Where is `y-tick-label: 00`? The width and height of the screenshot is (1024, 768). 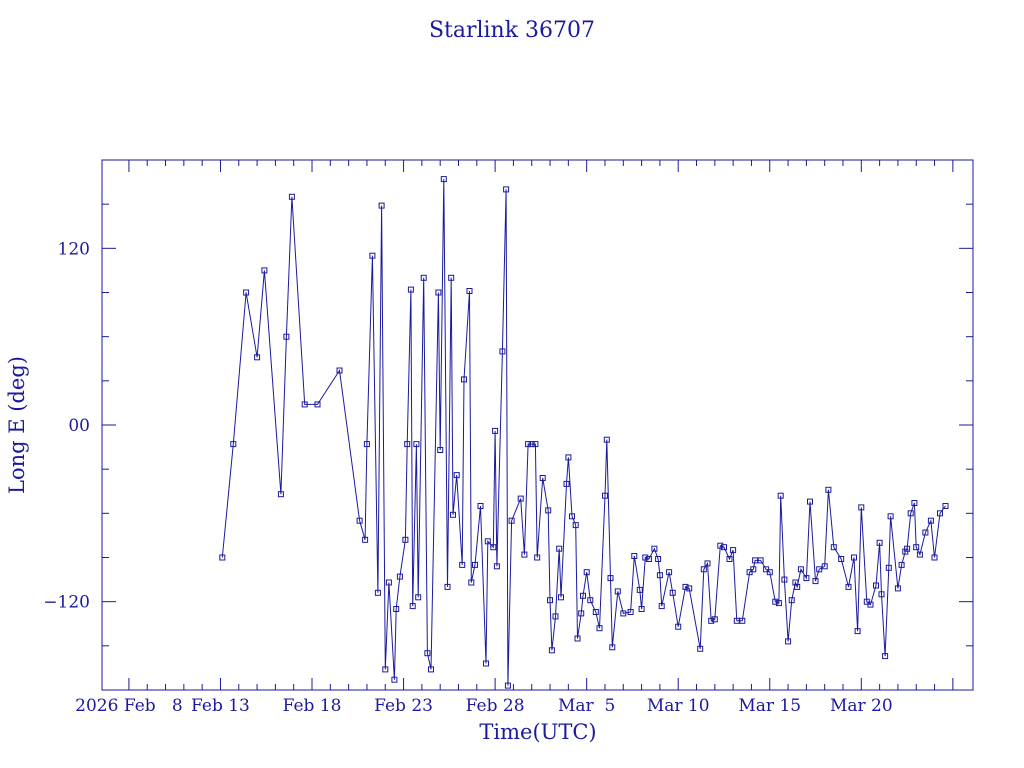 y-tick-label: 00 is located at coordinates (79, 426).